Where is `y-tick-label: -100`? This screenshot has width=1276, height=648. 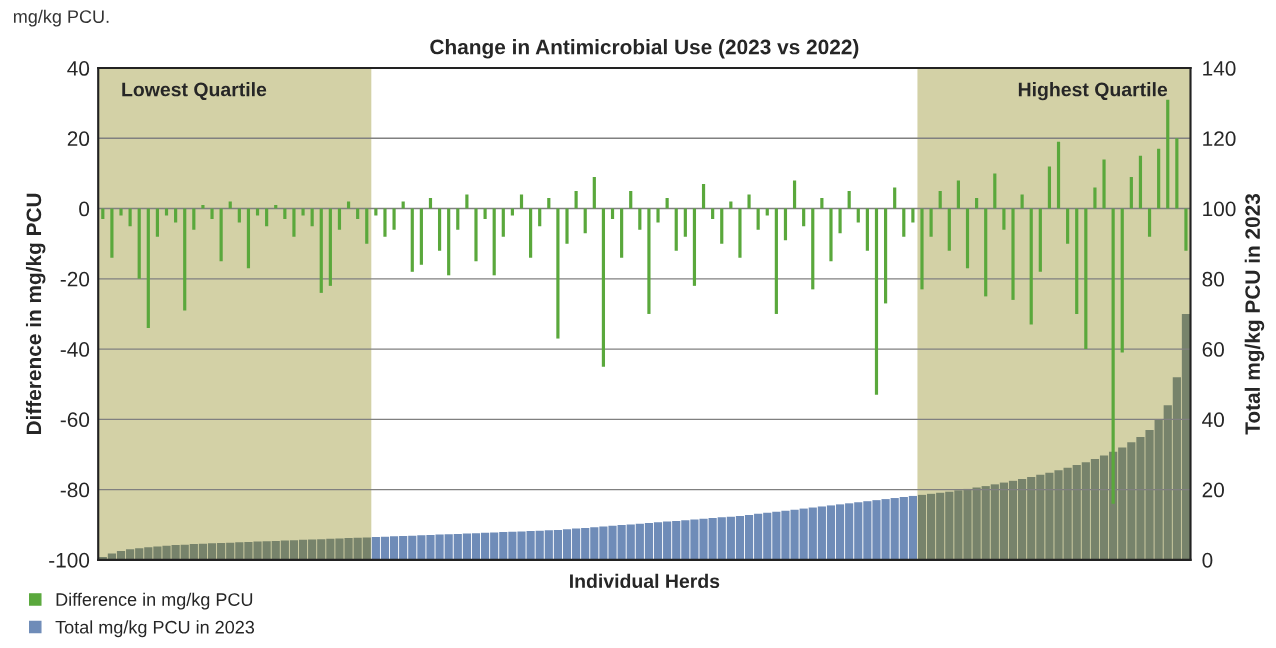
y-tick-label: -100 is located at coordinates (69, 560).